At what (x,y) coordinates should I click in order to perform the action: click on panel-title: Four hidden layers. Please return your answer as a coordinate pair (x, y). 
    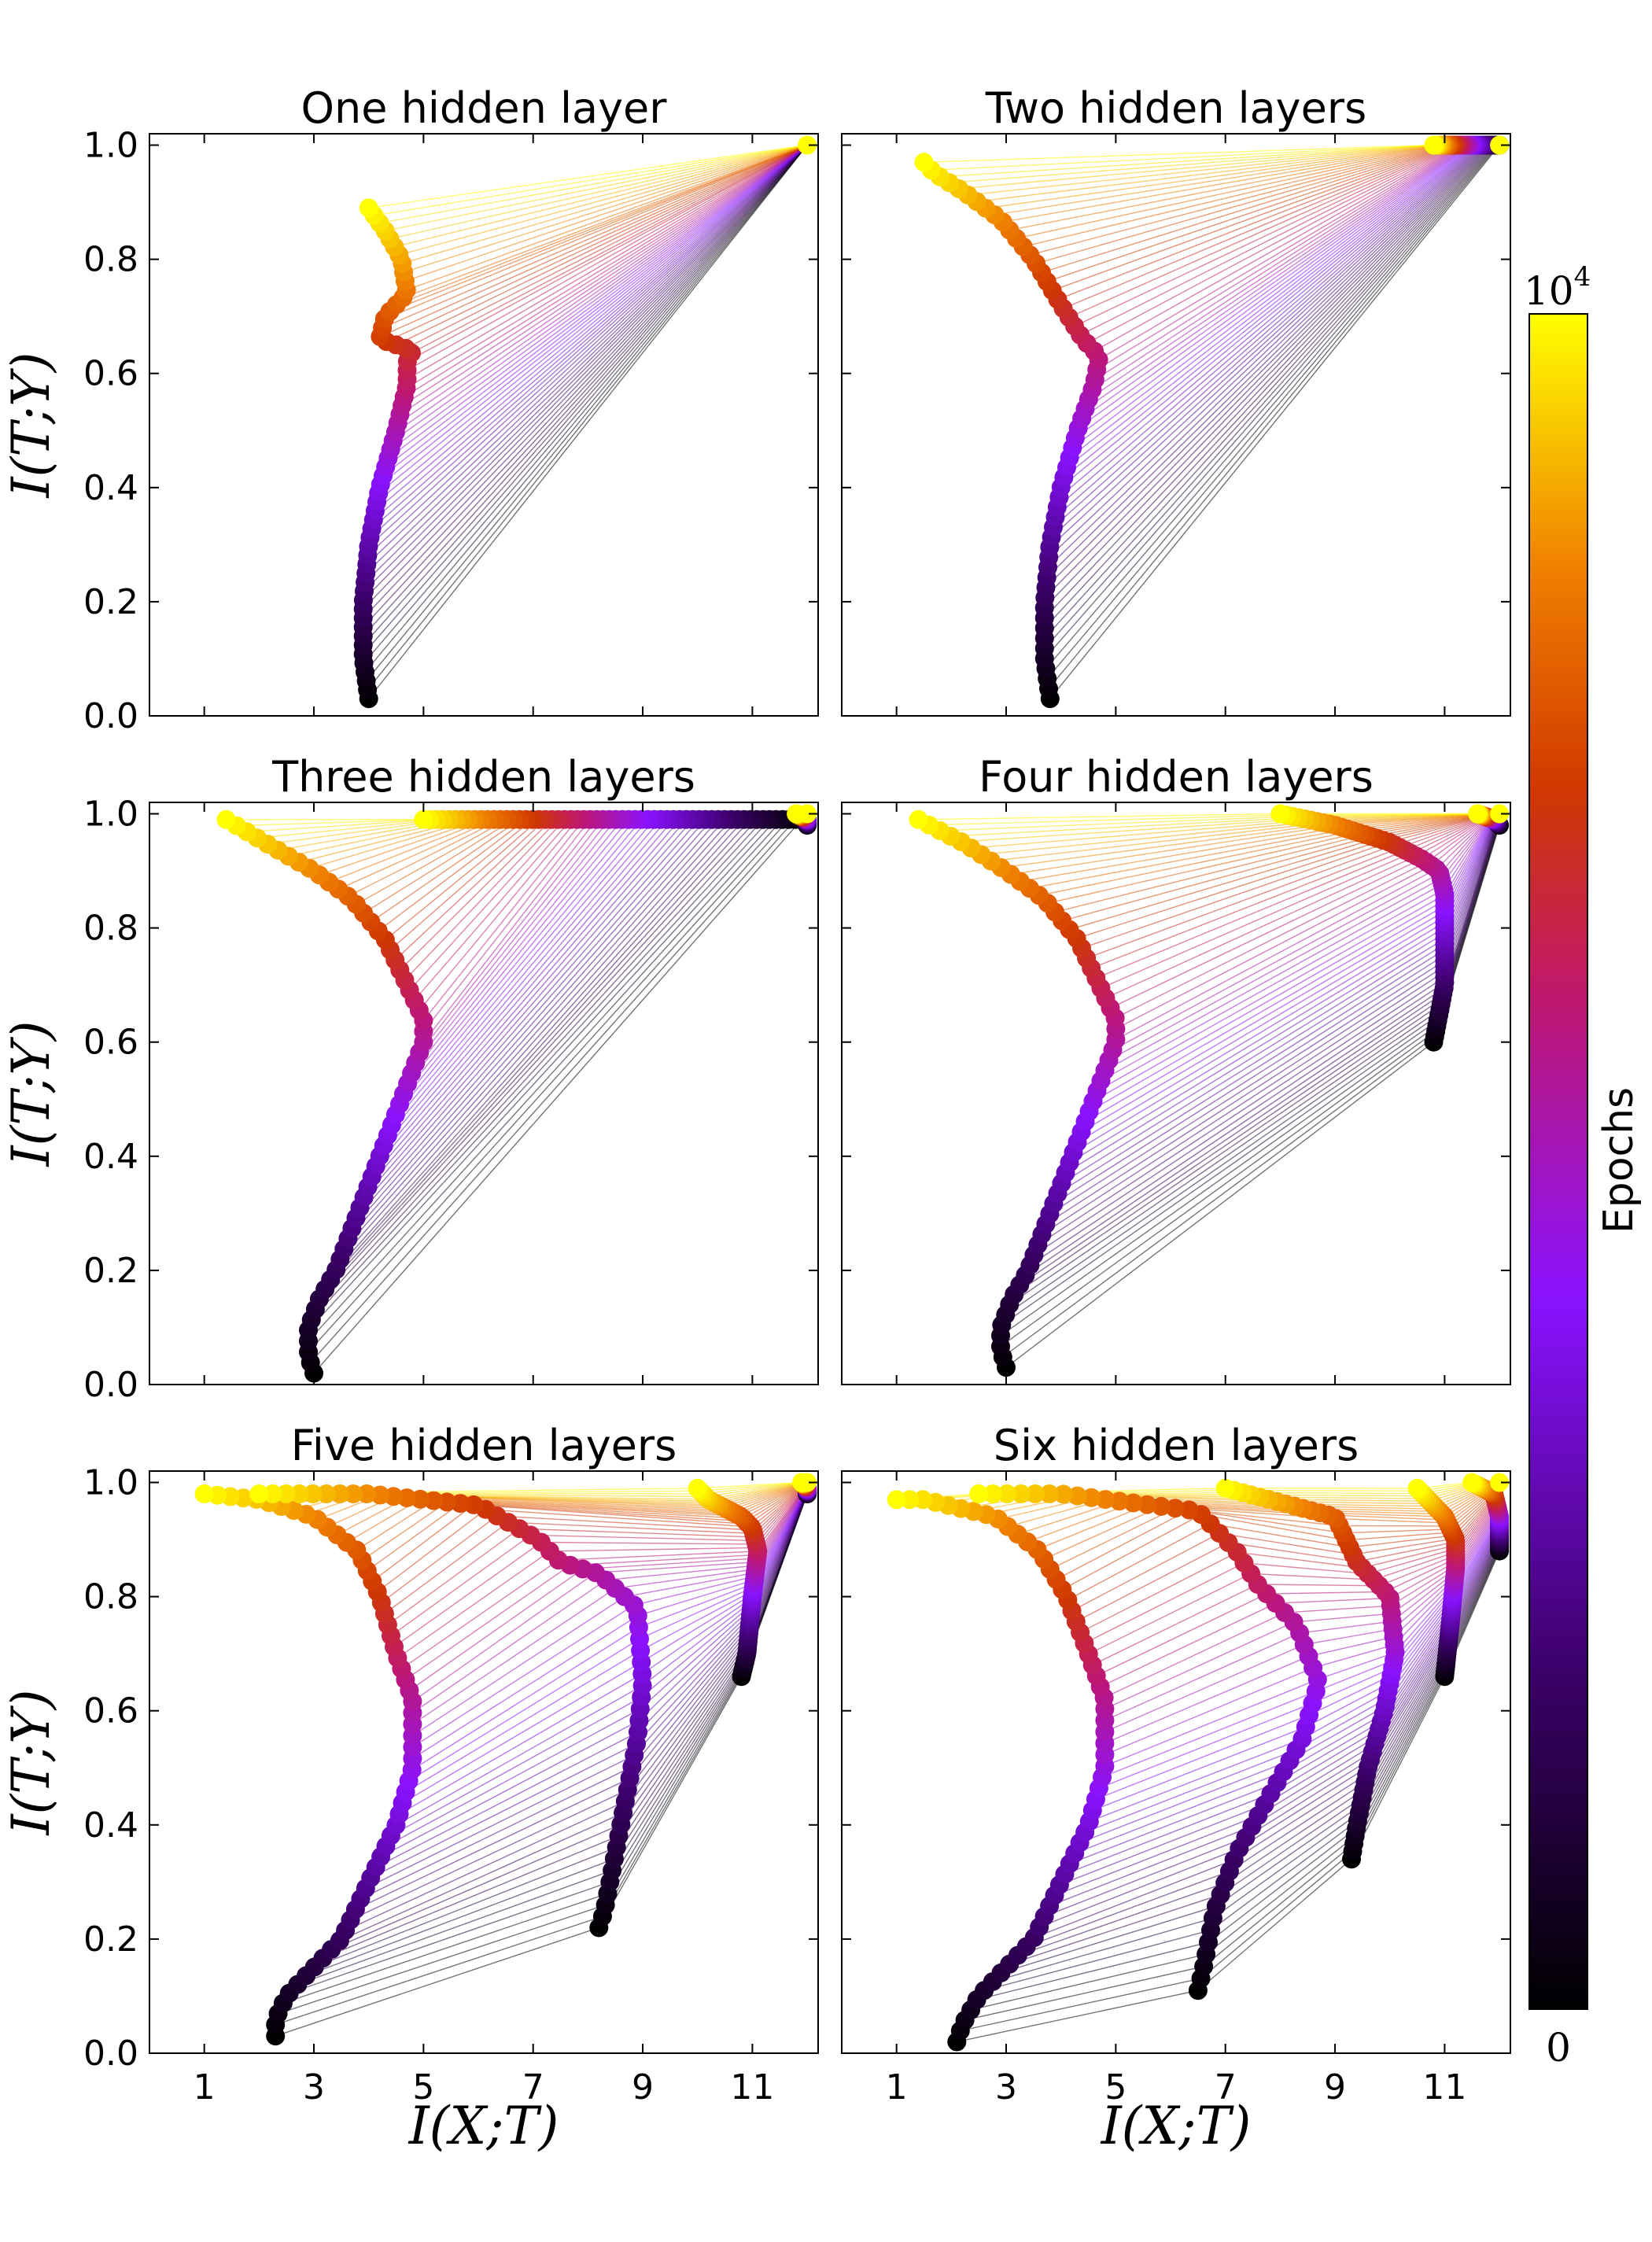
    Looking at the image, I should click on (1176, 777).